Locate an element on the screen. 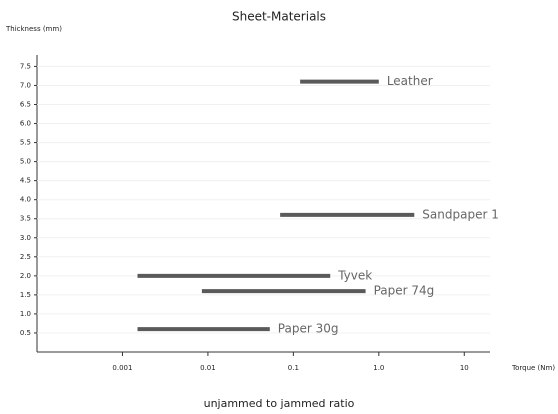 Image resolution: width=558 pixels, height=414 pixels. y-tick-label: 3.5 is located at coordinates (25, 219).